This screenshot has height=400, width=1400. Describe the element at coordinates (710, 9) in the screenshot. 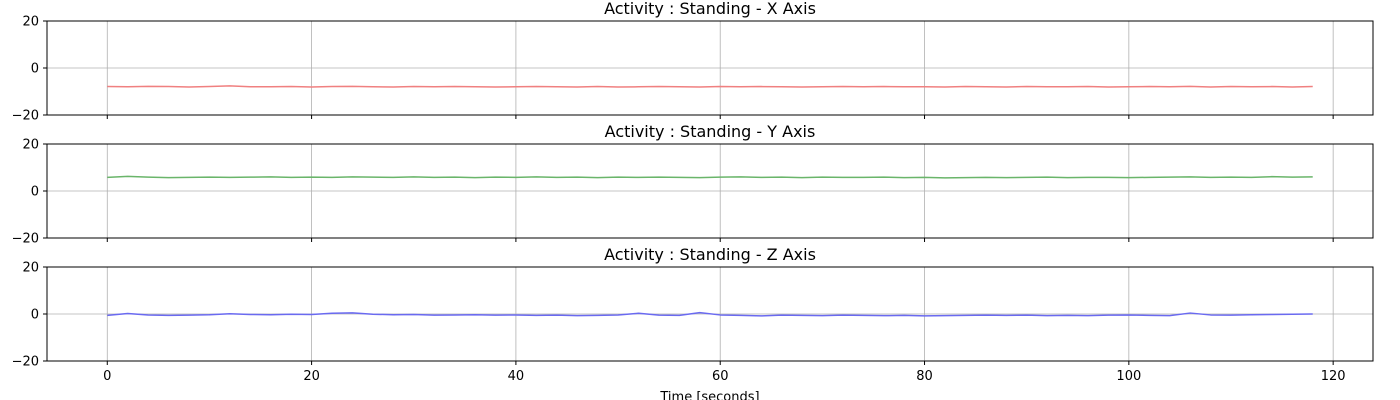

I see `panel-title: Activity : Standing - X Axis` at that location.